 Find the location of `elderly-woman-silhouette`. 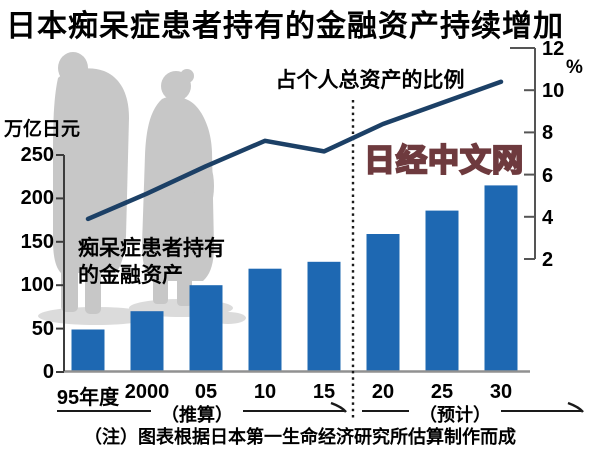

elderly-woman-silhouette is located at coordinates (178, 187).